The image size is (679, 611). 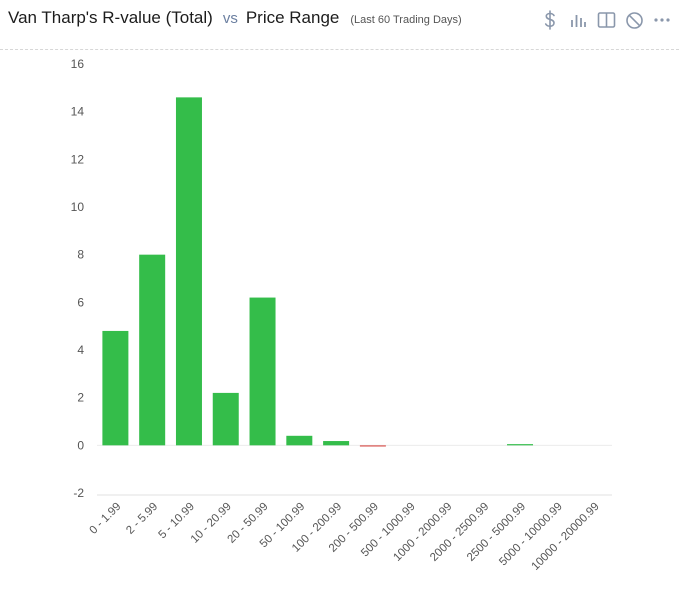 I want to click on y-tick-label: 4, so click(x=80, y=350).